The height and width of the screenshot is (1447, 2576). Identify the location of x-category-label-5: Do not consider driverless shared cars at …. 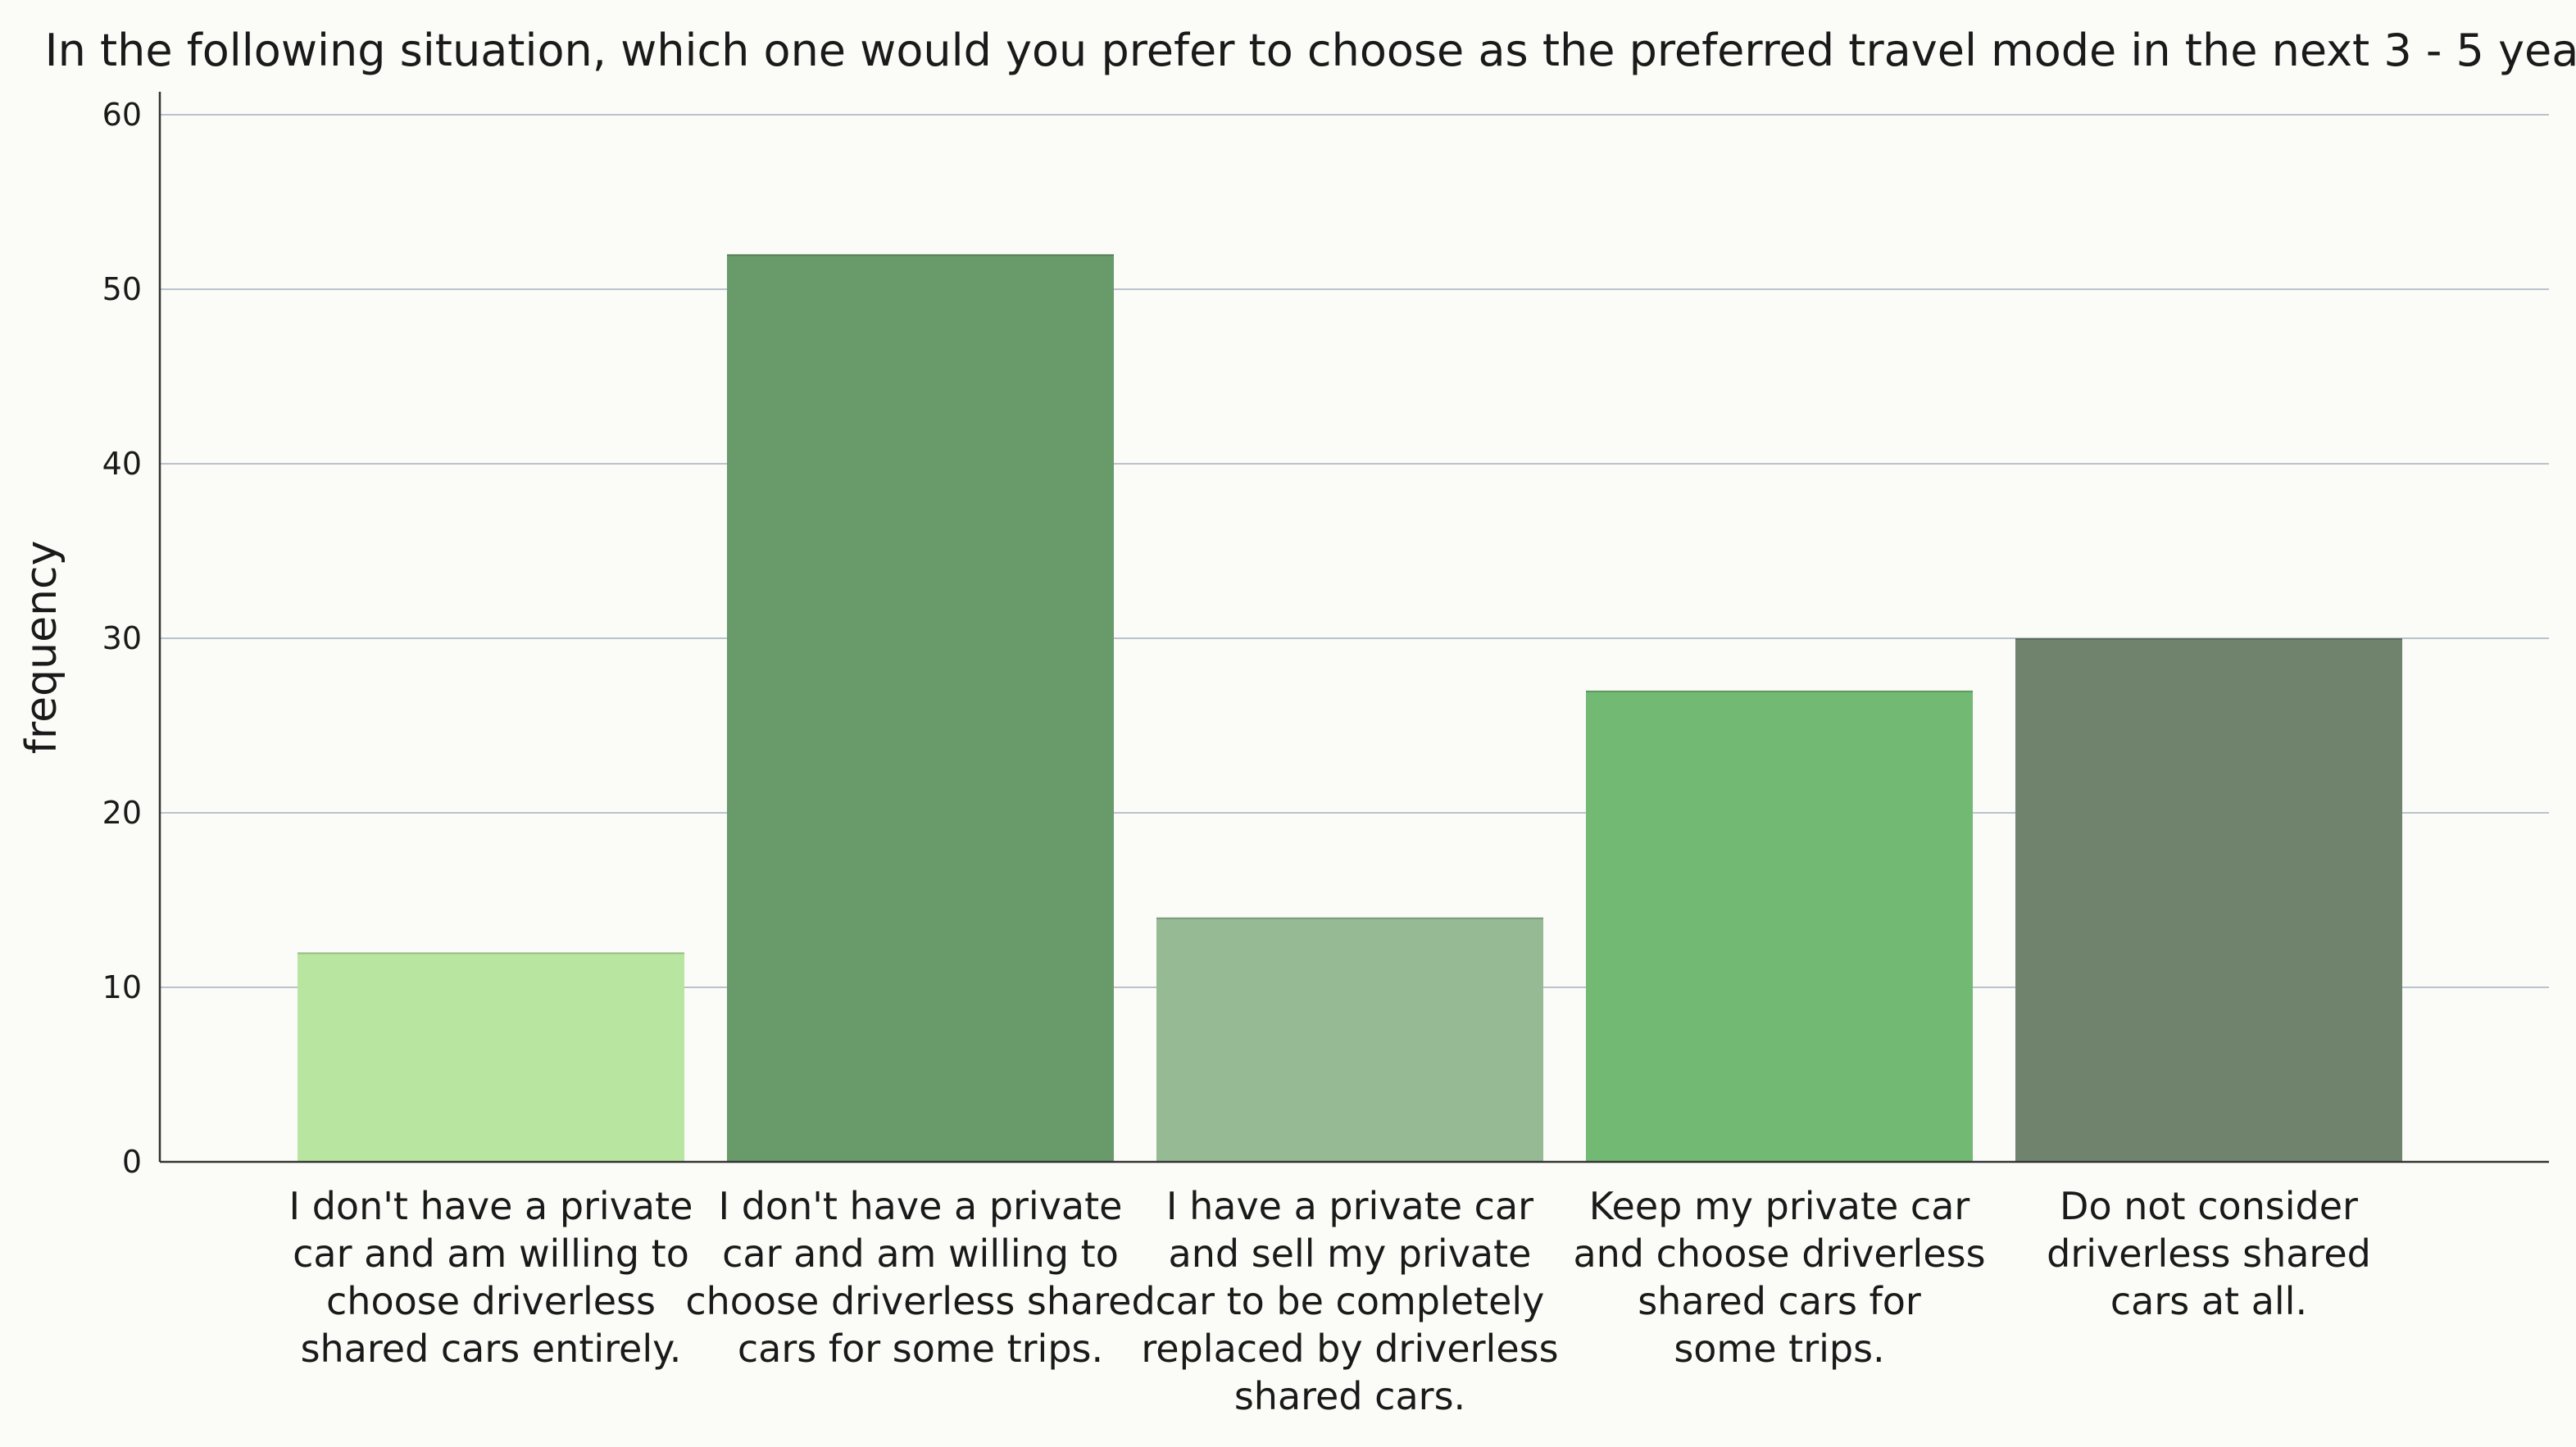
(2209, 1253).